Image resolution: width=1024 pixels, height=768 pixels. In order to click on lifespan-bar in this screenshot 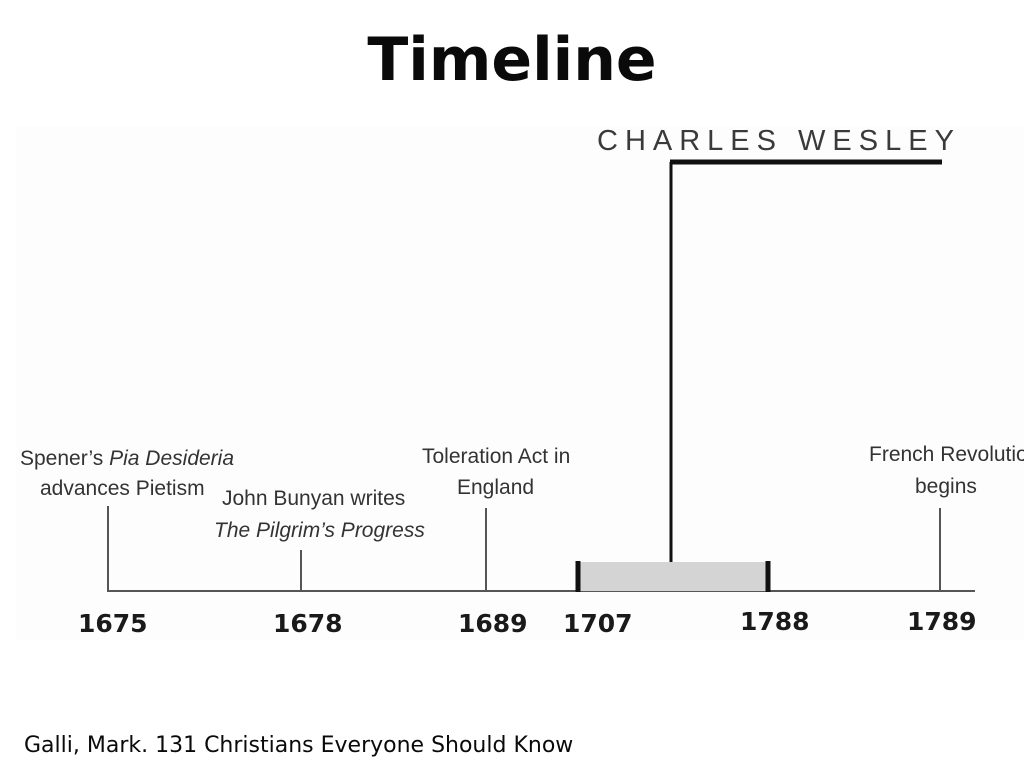, I will do `click(673, 576)`.